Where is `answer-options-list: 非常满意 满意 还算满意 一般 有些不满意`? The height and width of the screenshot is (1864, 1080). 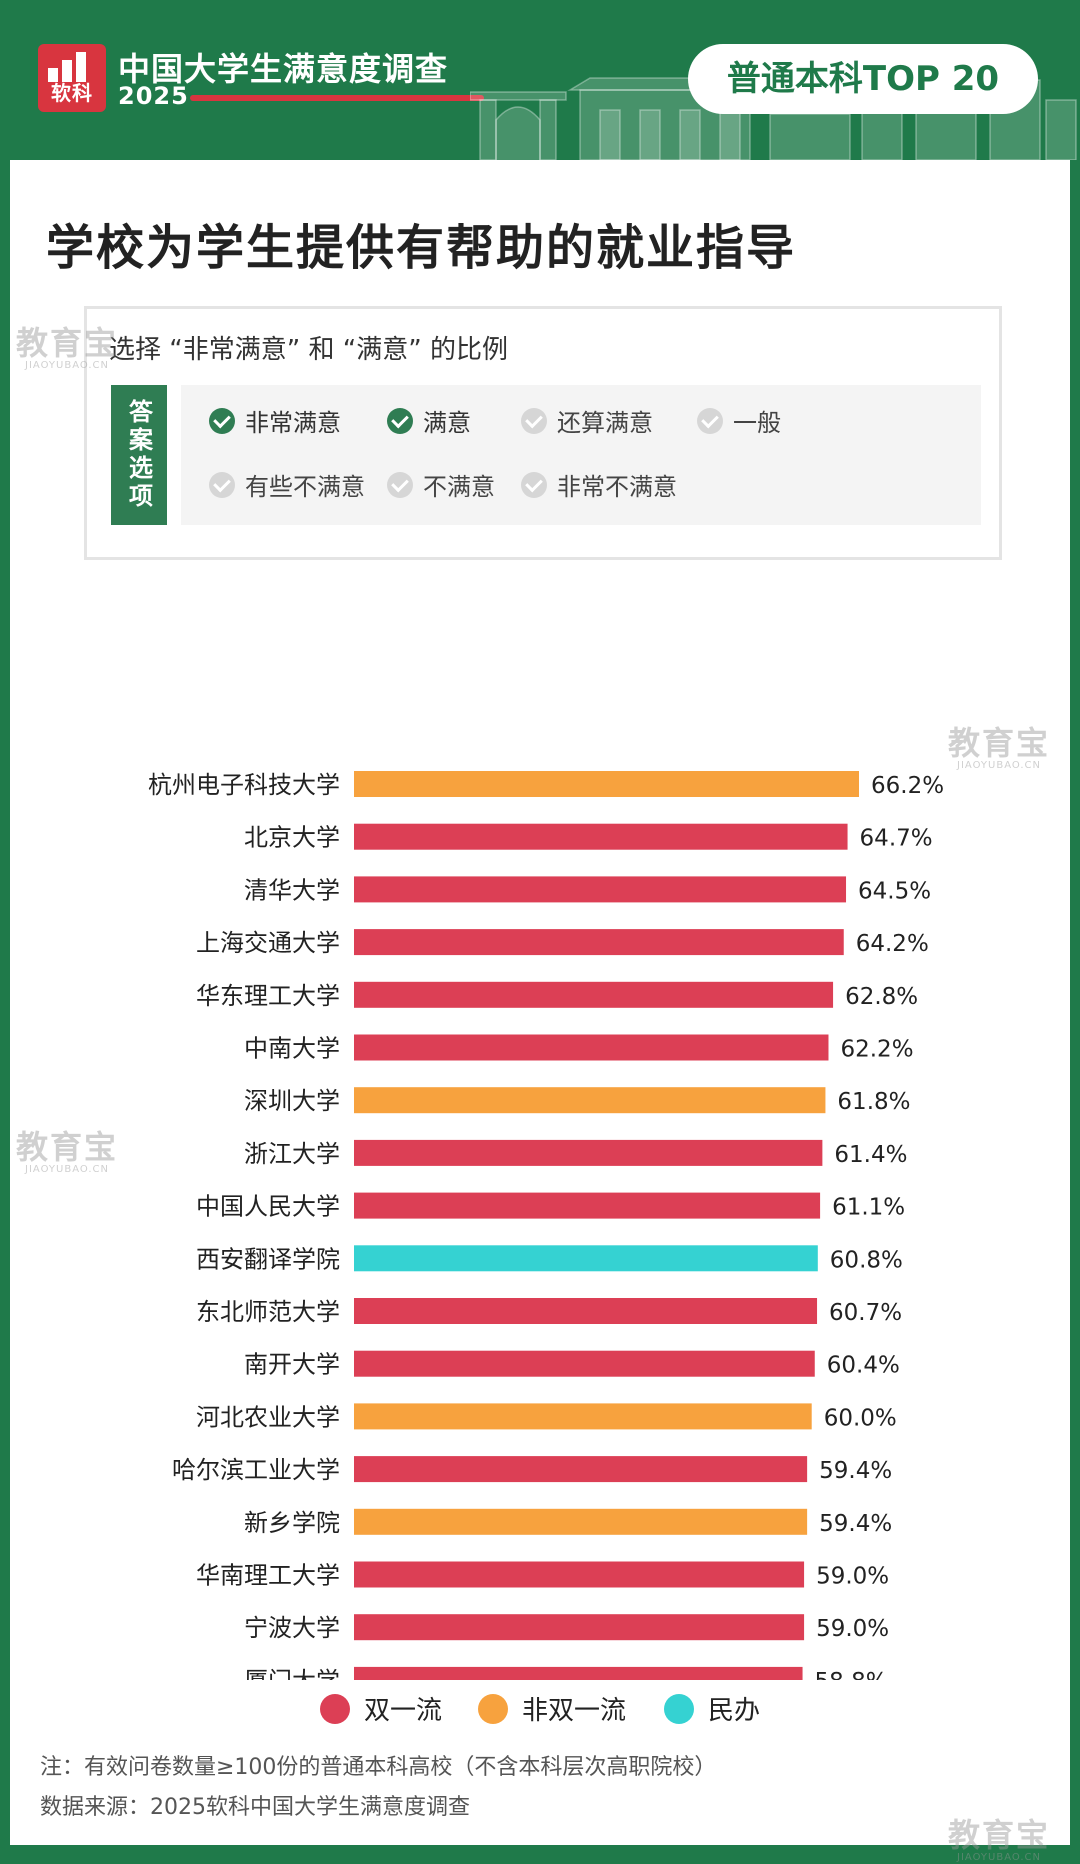 answer-options-list: 非常满意 满意 还算满意 一般 有些不满意 is located at coordinates (581, 455).